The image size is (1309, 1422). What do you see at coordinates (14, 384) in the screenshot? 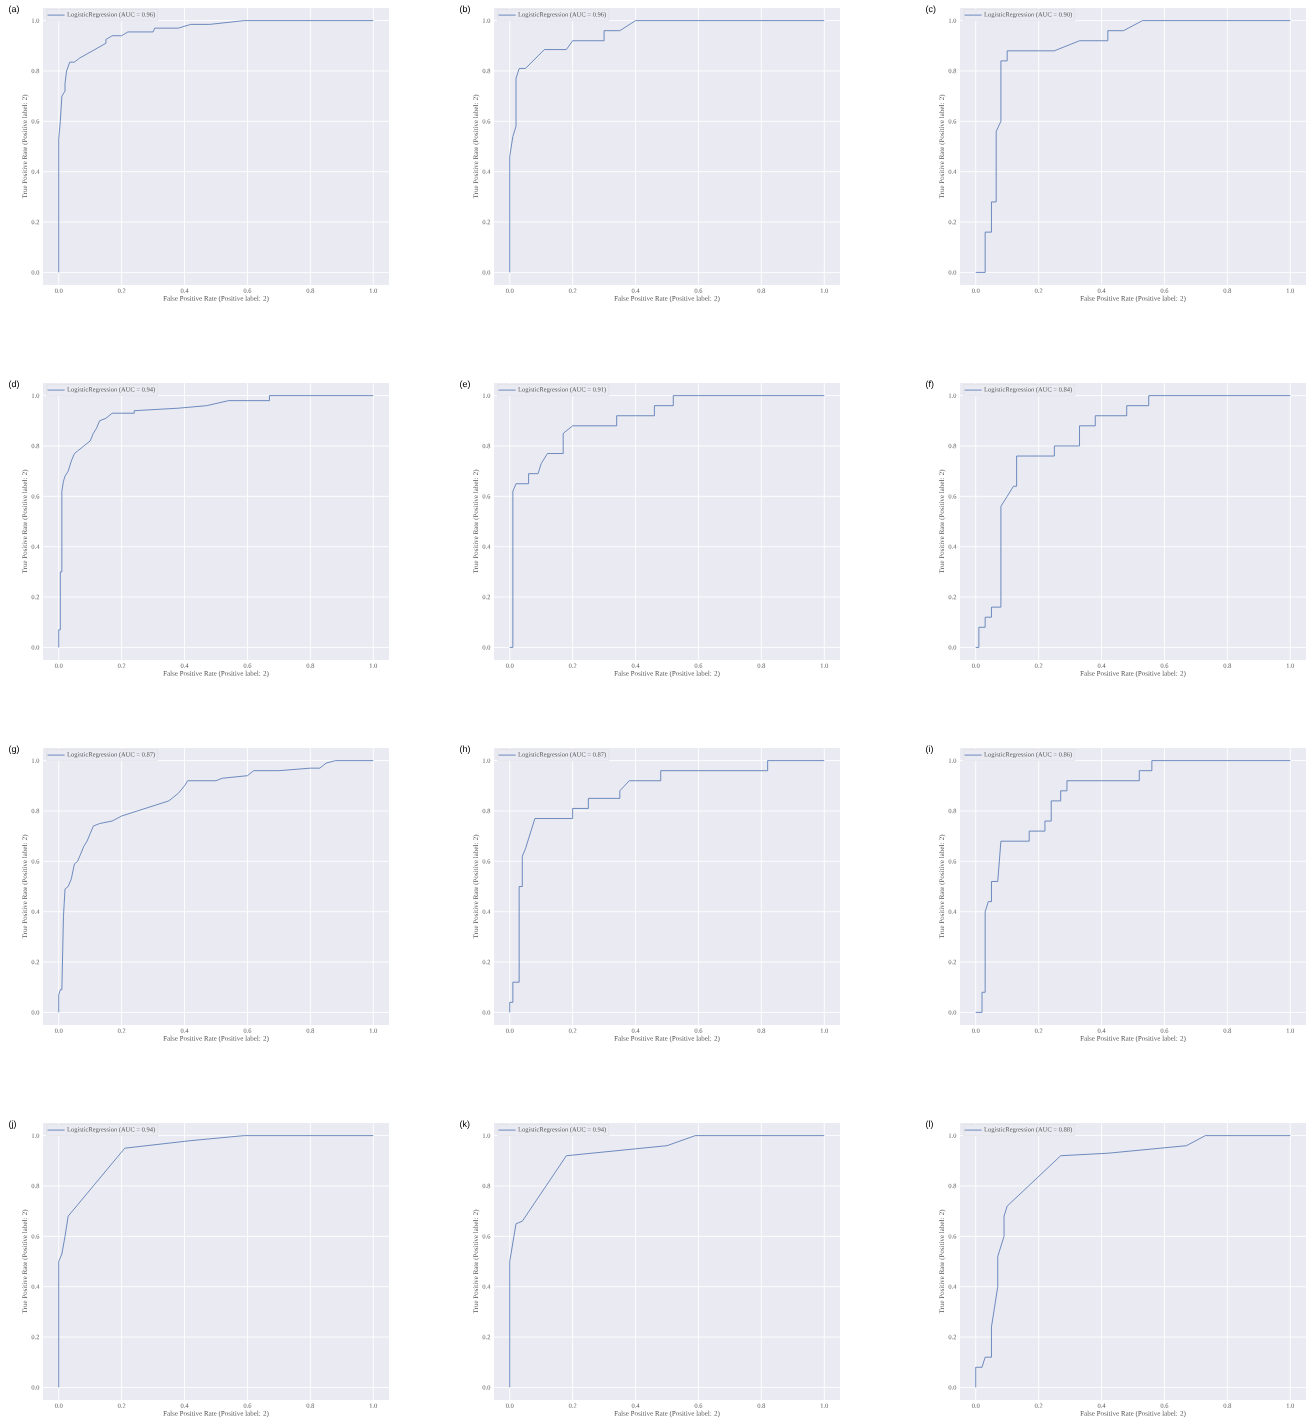
I see `chart-title: (d)` at bounding box center [14, 384].